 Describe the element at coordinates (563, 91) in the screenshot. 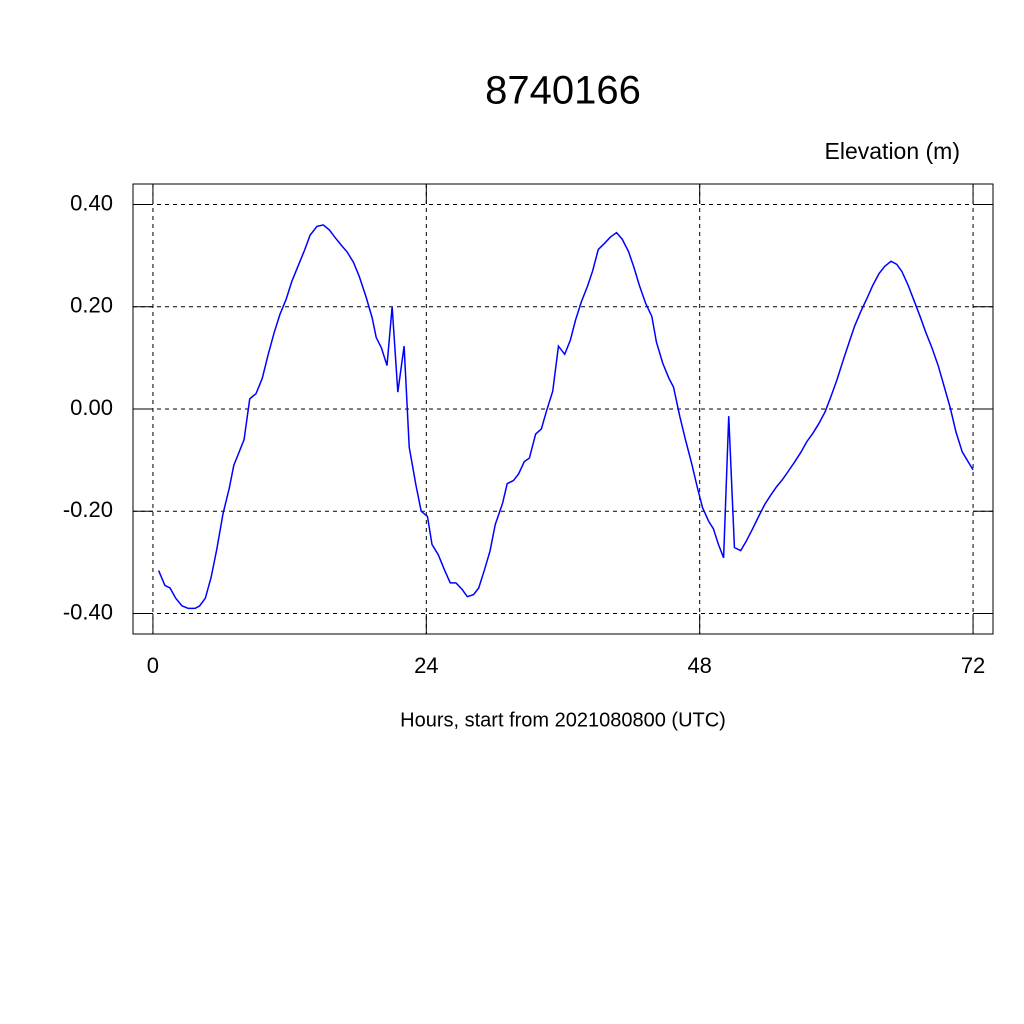

I see `chart-title: 8740166` at that location.